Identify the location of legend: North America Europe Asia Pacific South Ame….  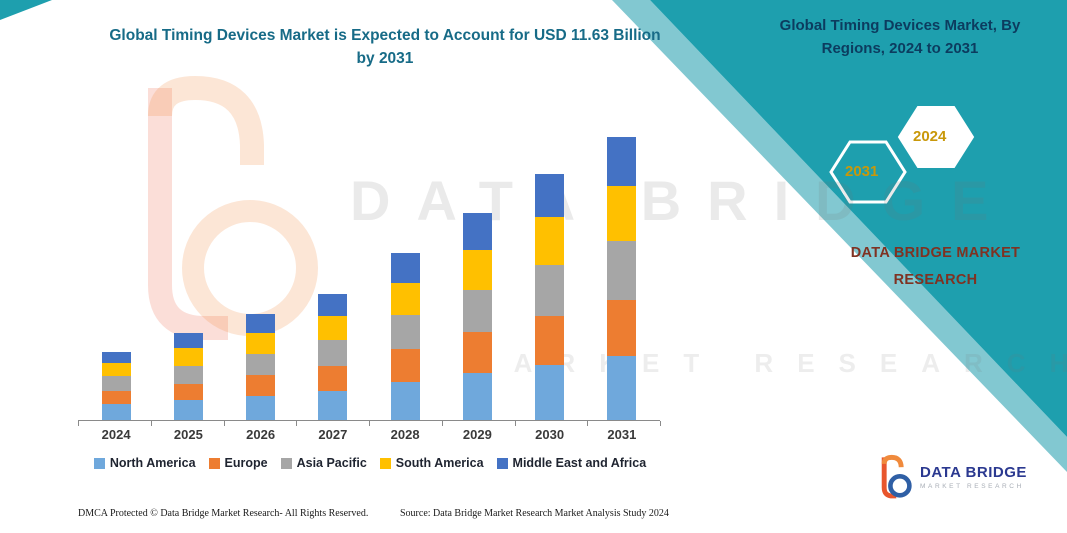
(370, 463).